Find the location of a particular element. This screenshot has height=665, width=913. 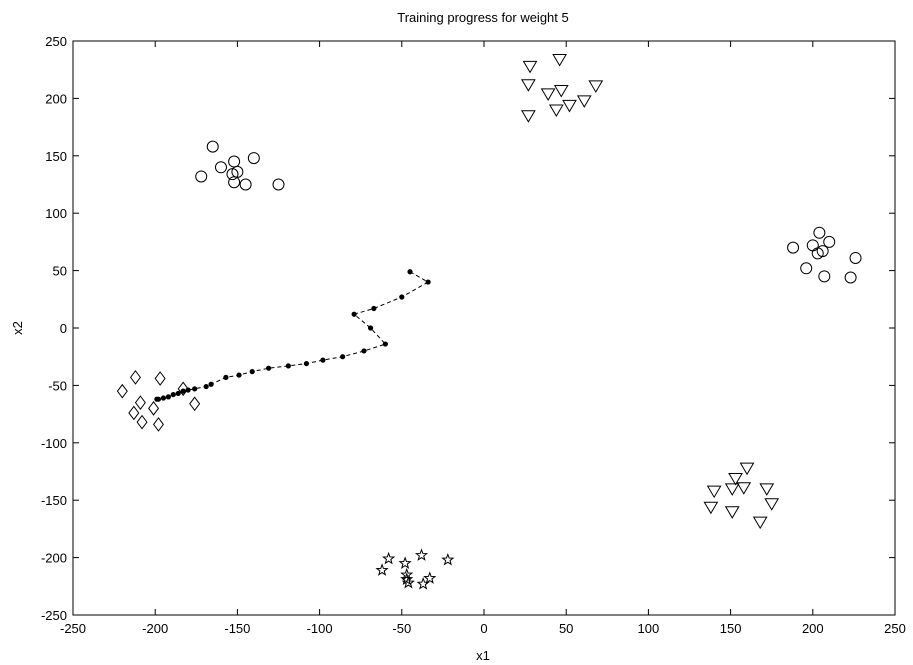

y-tick-label: 50 is located at coordinates (60, 271).